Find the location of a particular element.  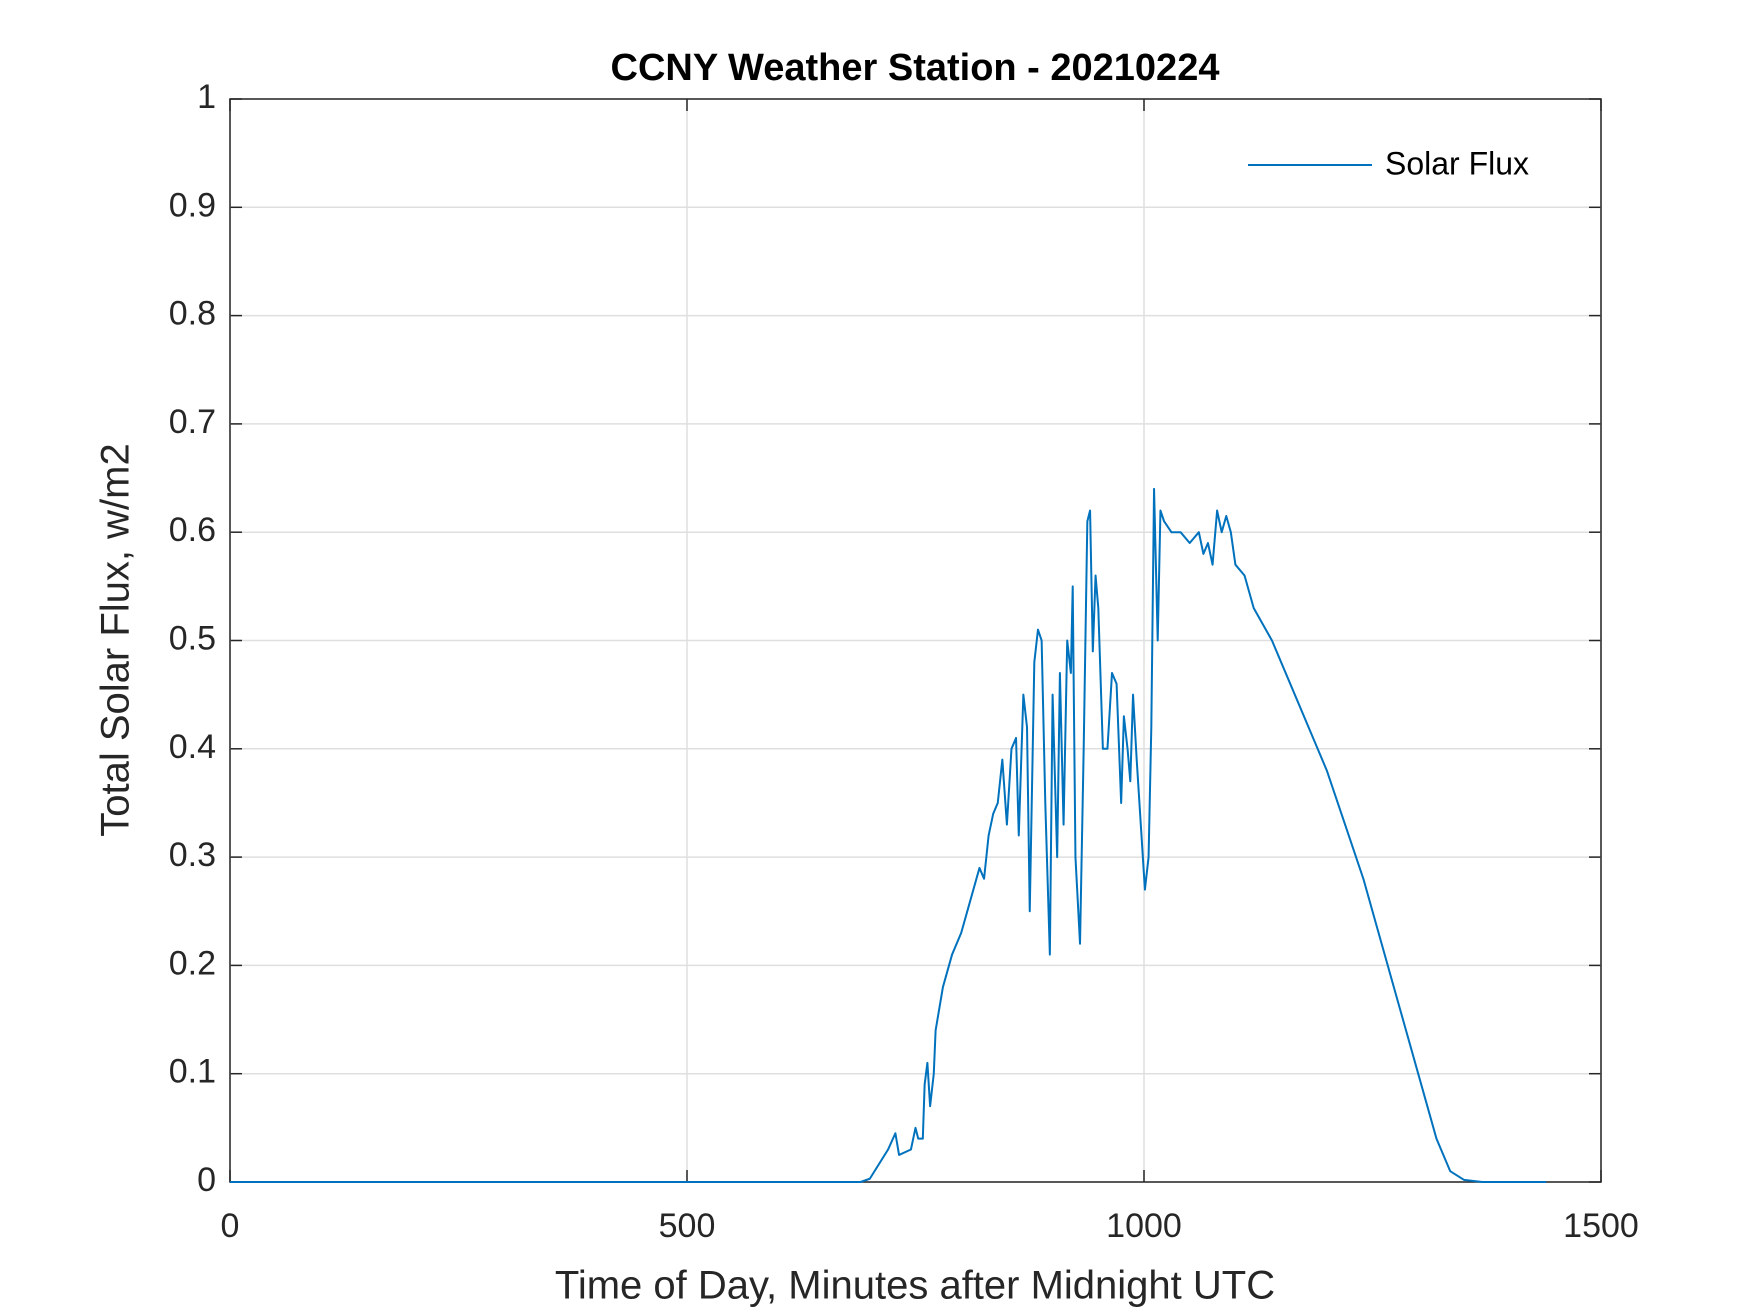

x-tick-label: 1000 is located at coordinates (1144, 1226).